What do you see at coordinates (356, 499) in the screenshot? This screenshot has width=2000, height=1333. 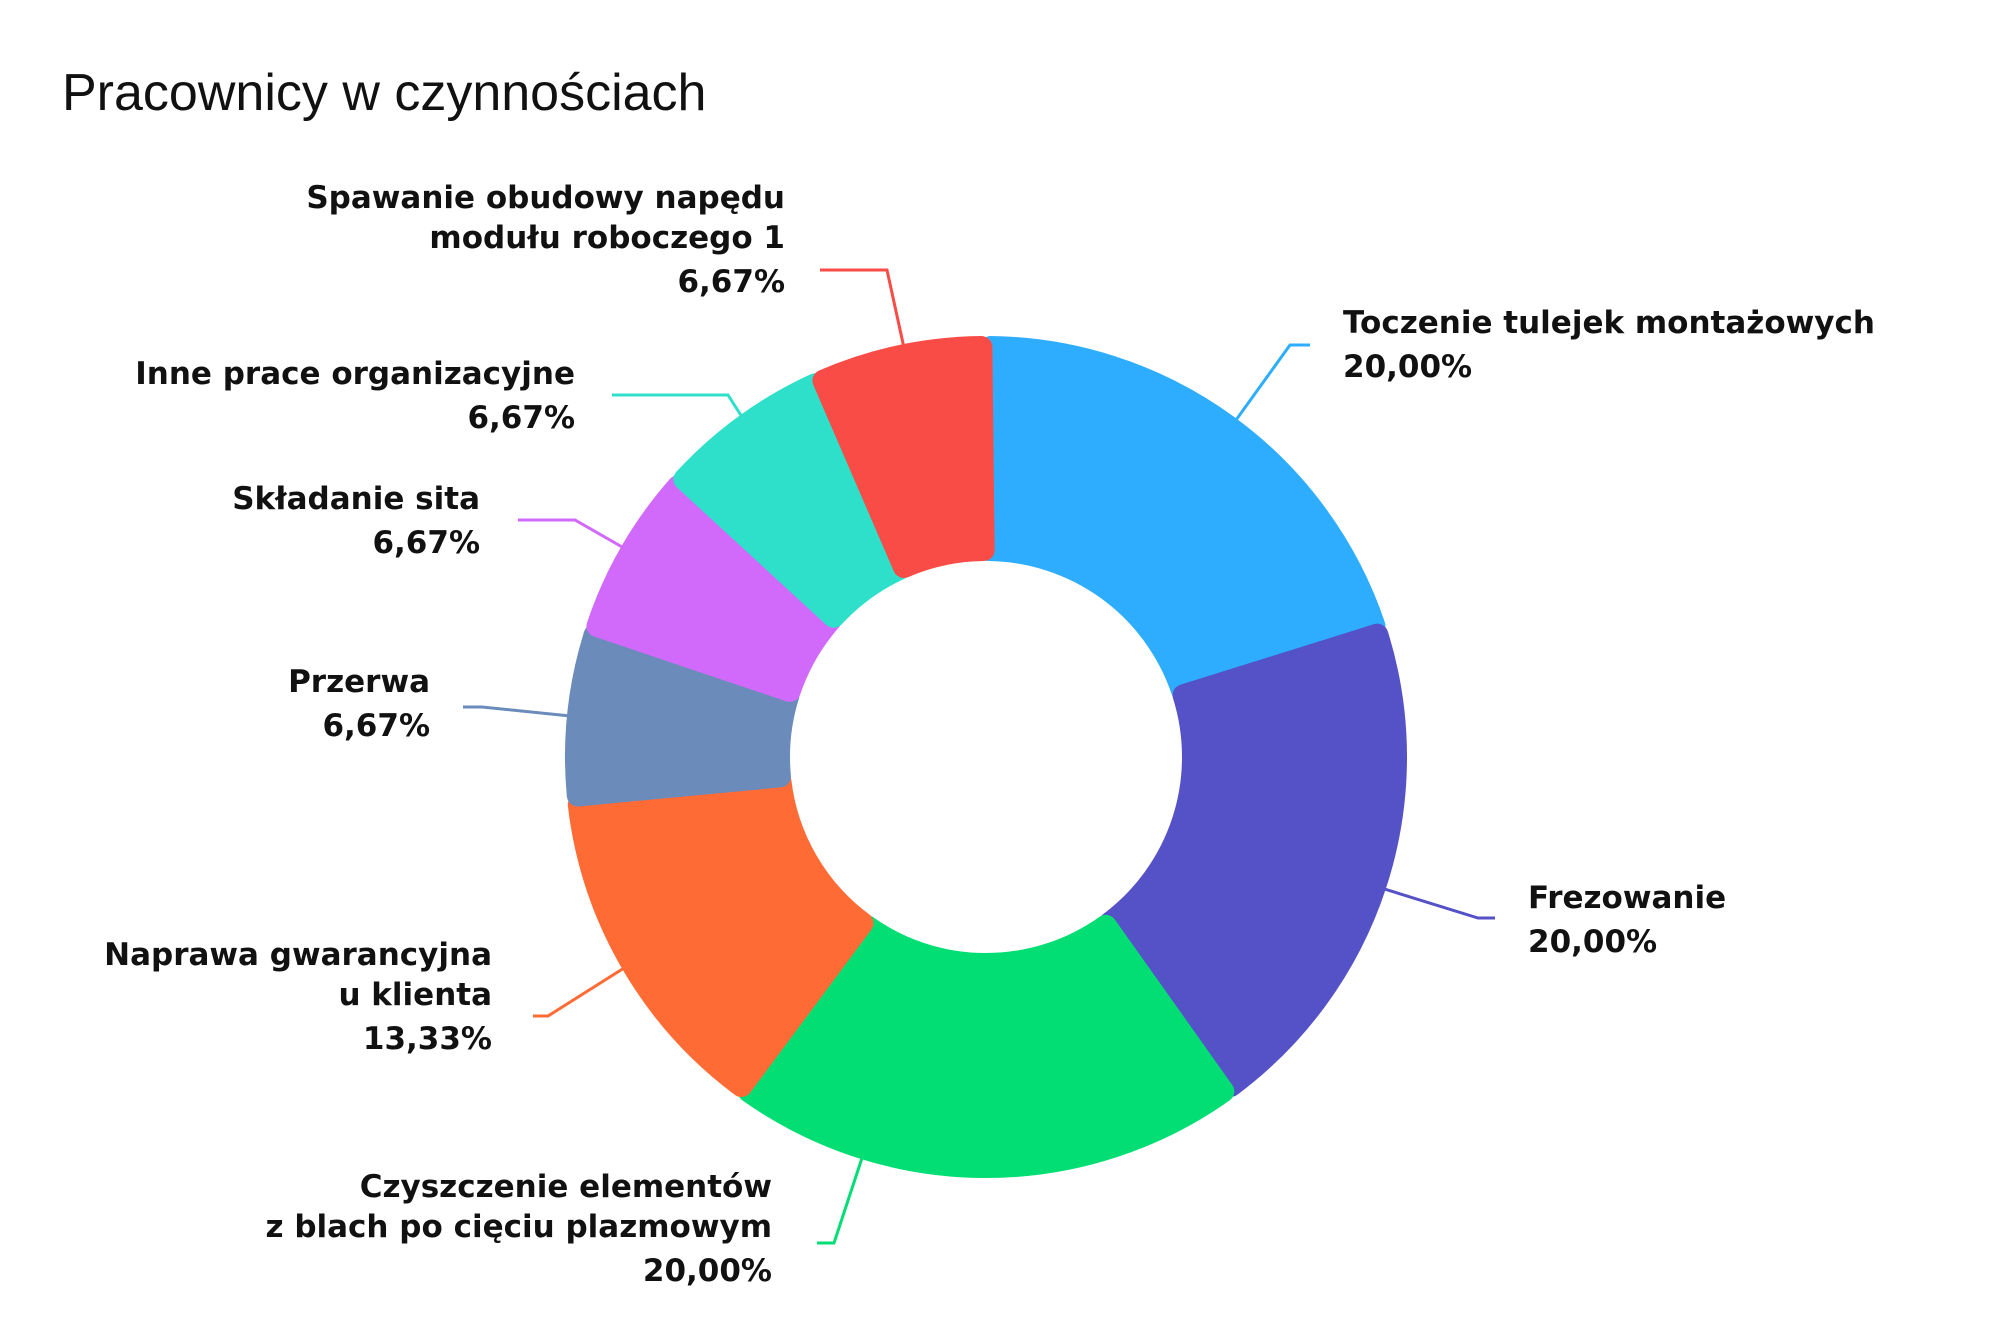 I see `slice-label-5-line-0: Składanie sita` at bounding box center [356, 499].